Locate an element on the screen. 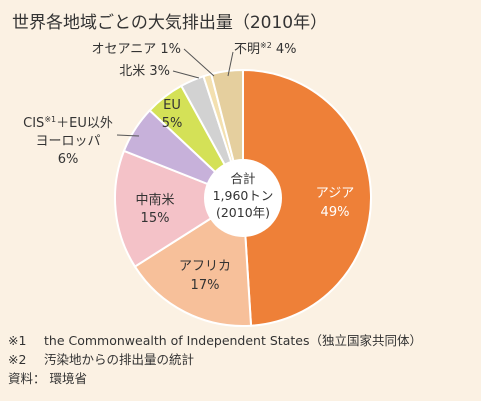 Image resolution: width=481 pixels, height=401 pixels. label-cis-line1: CIS※1＋EU以外 is located at coordinates (68, 123).